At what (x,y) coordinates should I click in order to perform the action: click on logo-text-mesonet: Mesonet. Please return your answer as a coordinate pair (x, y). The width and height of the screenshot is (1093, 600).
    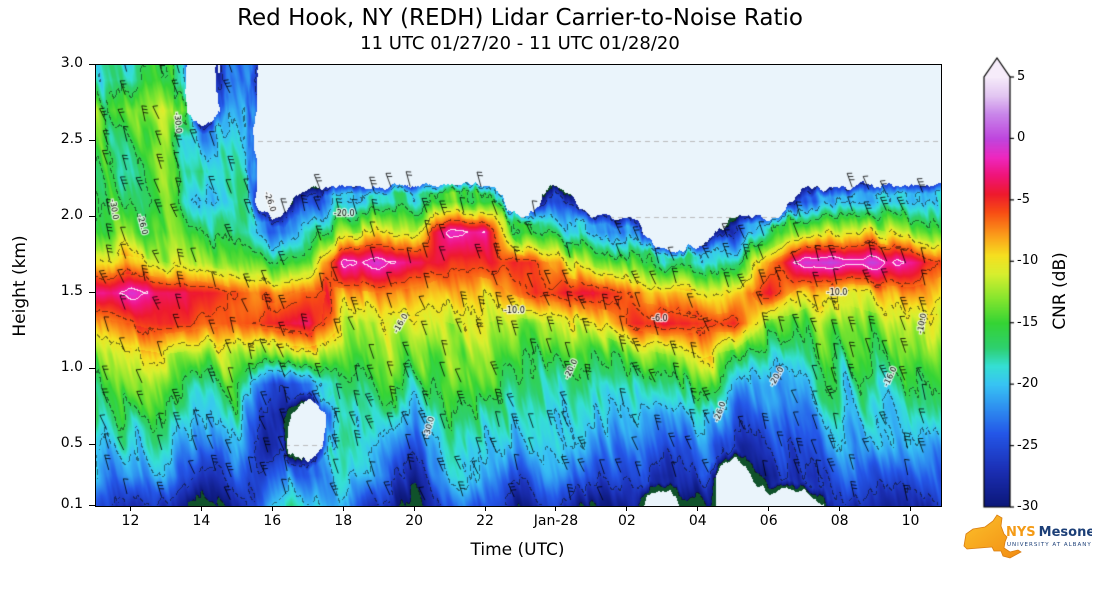
    Looking at the image, I should click on (1065, 532).